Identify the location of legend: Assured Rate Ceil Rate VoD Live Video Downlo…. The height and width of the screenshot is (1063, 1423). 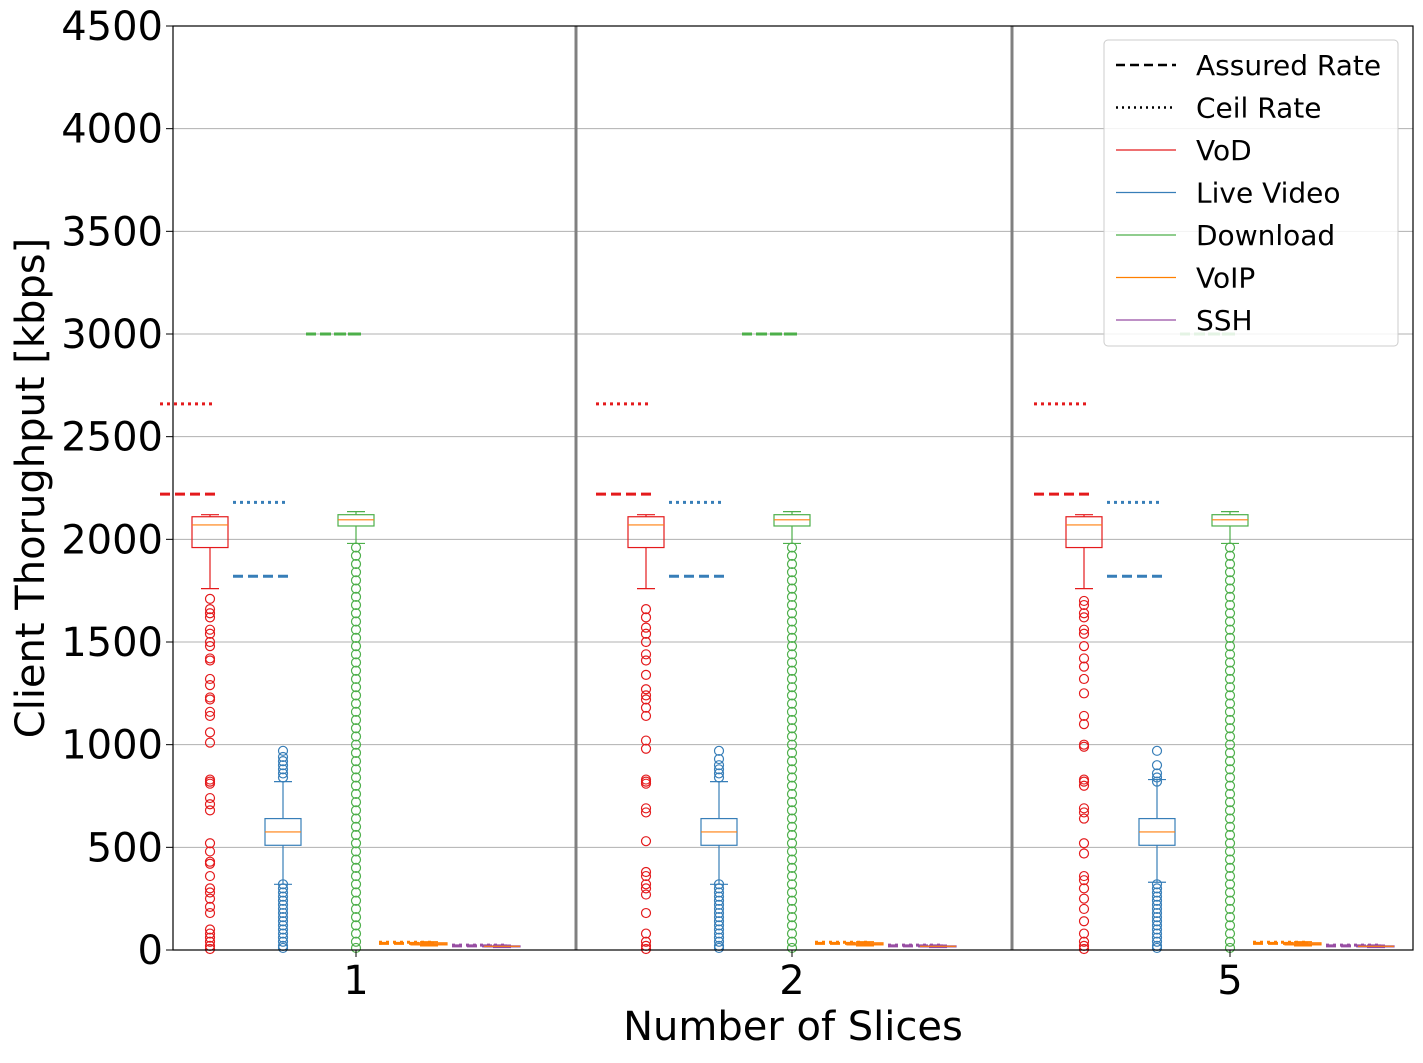
(1251, 193).